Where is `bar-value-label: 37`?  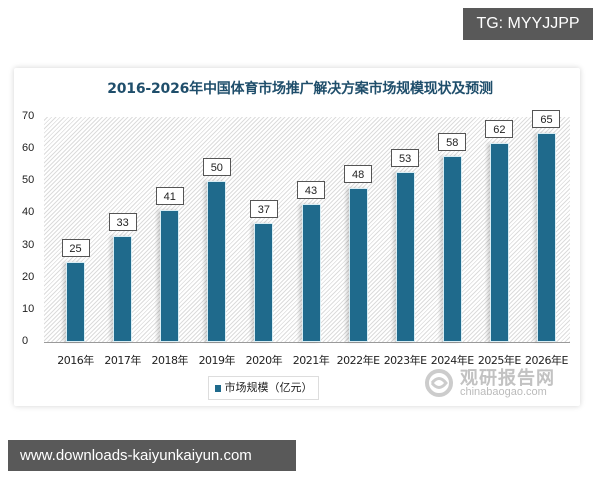 bar-value-label: 37 is located at coordinates (263, 209).